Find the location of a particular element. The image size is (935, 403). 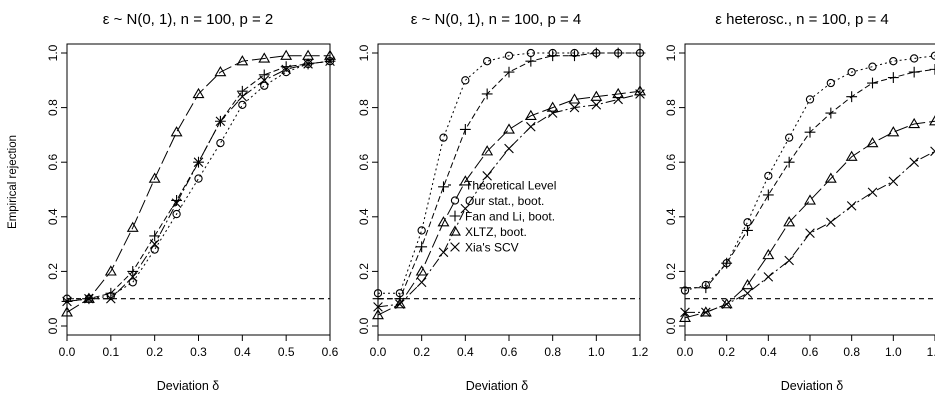

series-cross is located at coordinates (807, 232).